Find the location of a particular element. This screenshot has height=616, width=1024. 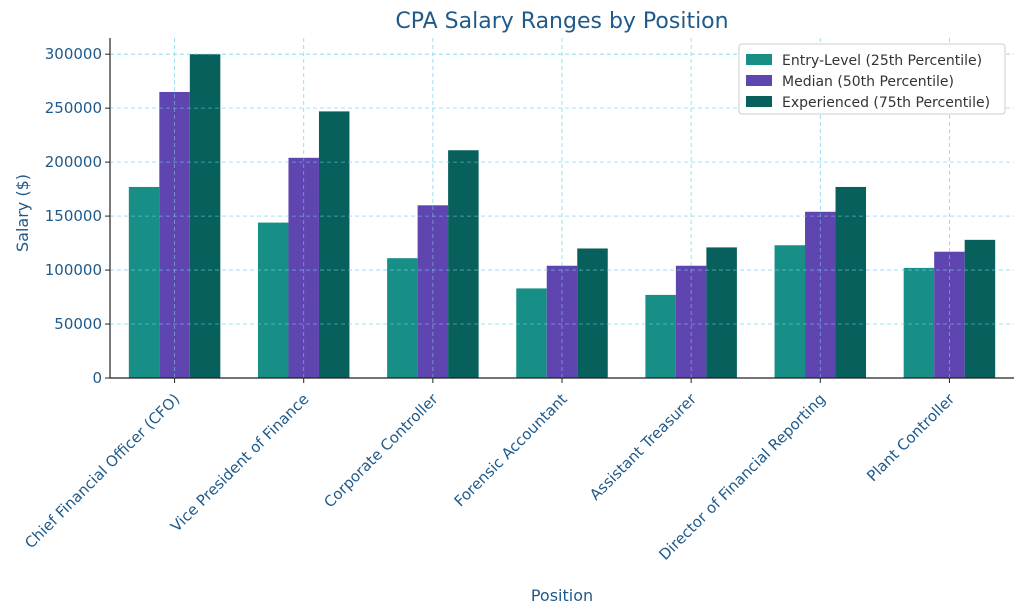

x-tick-label: Corporate Controller is located at coordinates (381, 450).